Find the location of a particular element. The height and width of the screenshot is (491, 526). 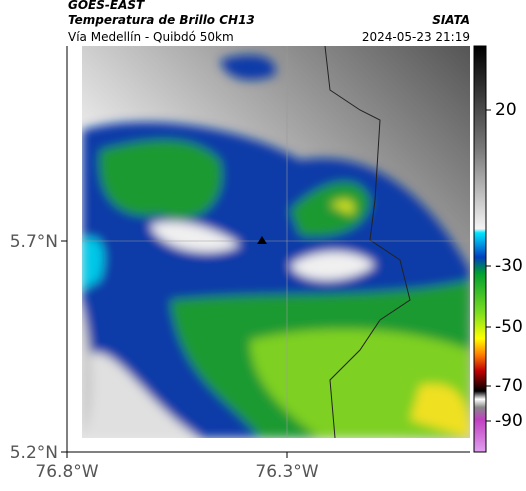

route: Vía Medellín - Quibdó 50km is located at coordinates (151, 37).